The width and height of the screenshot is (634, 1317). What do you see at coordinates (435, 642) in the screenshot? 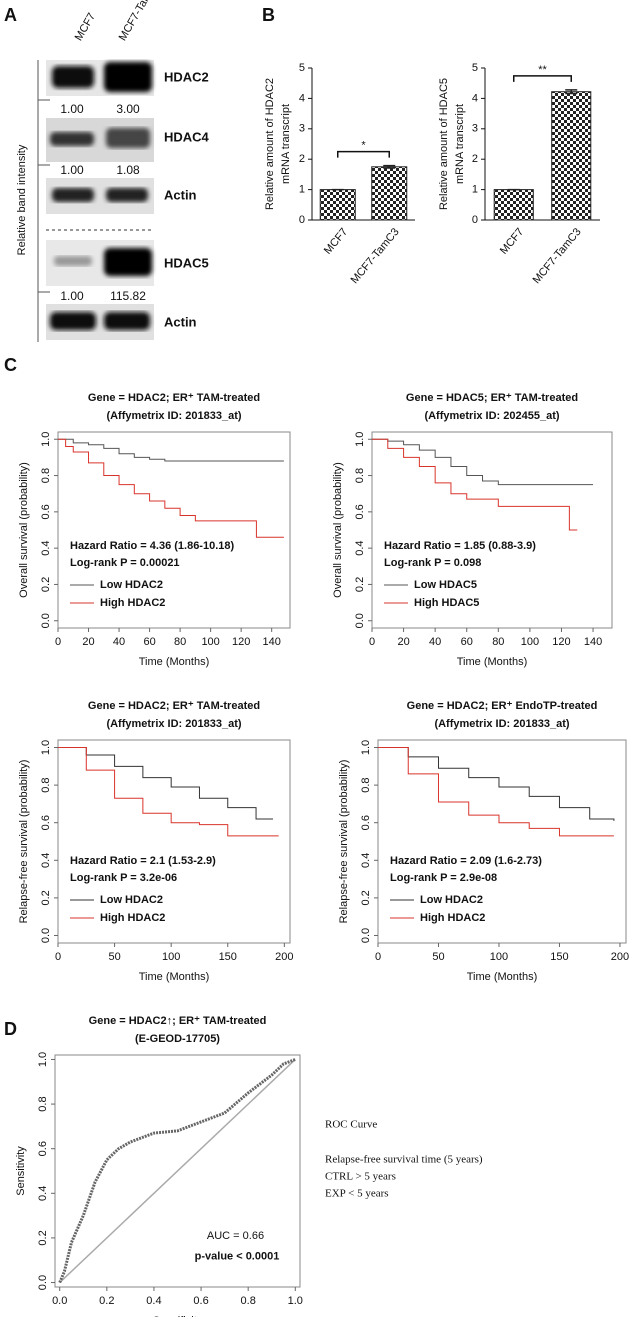
I see `x-tick-label: 40` at bounding box center [435, 642].